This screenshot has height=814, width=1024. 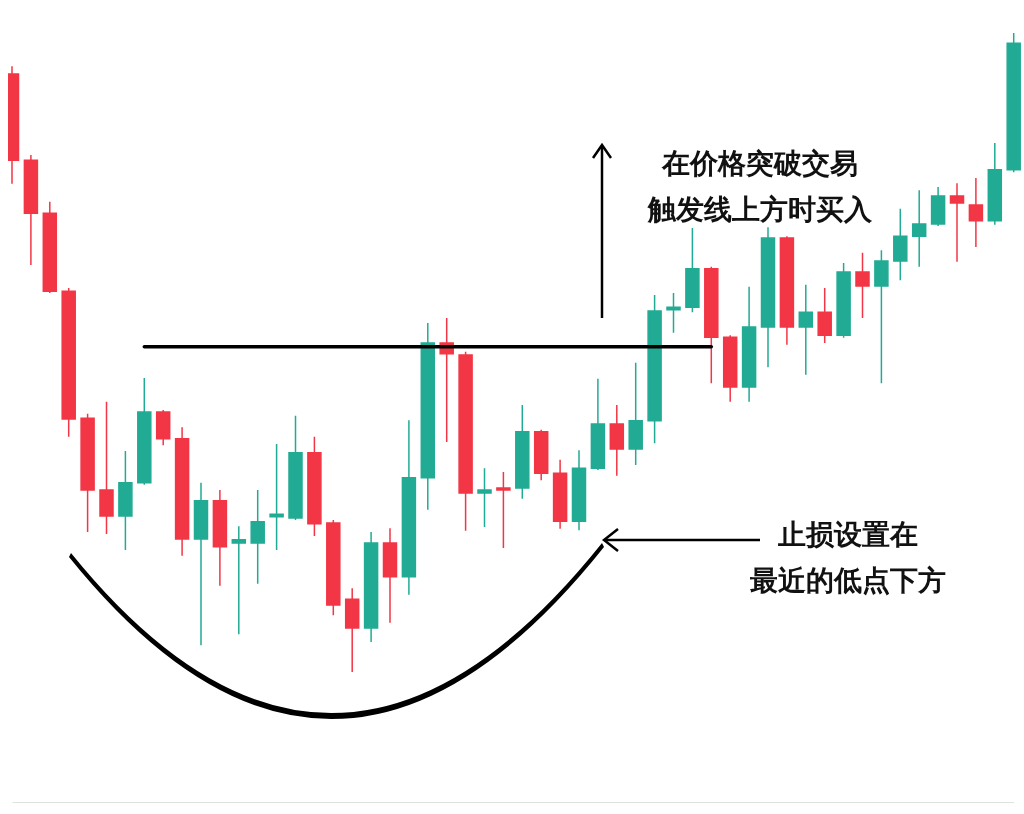 I want to click on annotation: 止损设置在最近的低点下方, so click(x=847, y=557).